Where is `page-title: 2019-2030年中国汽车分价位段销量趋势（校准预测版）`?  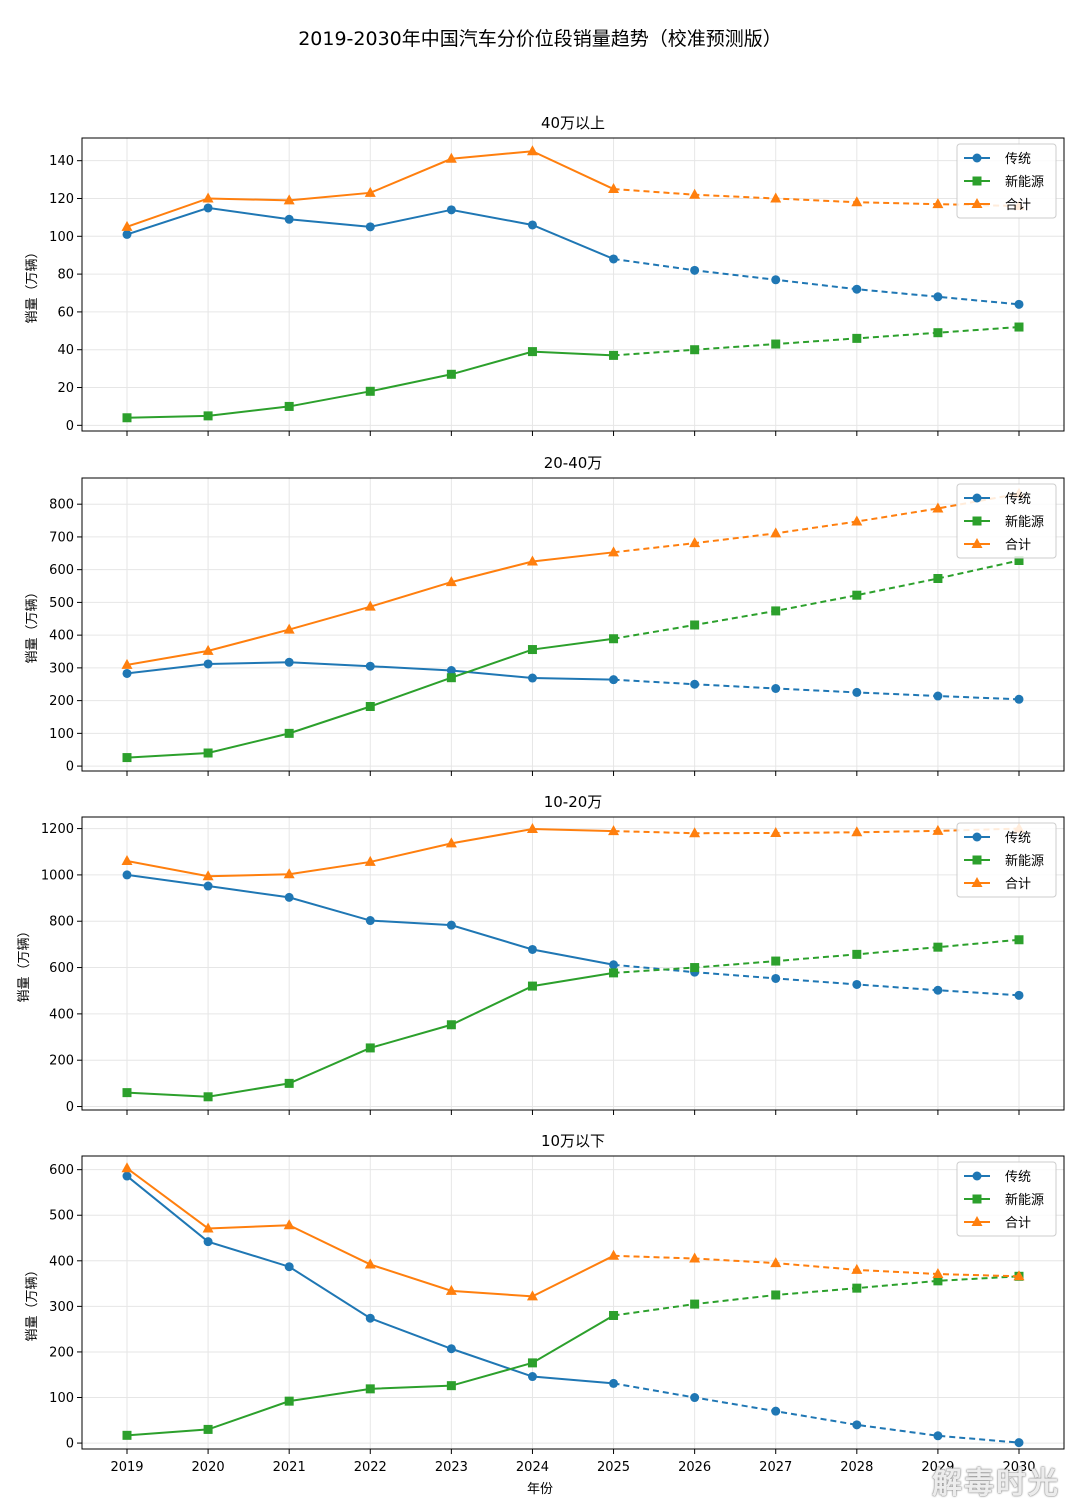
page-title: 2019-2030年中国汽车分价位段销量趋势（校准预测版） is located at coordinates (540, 39).